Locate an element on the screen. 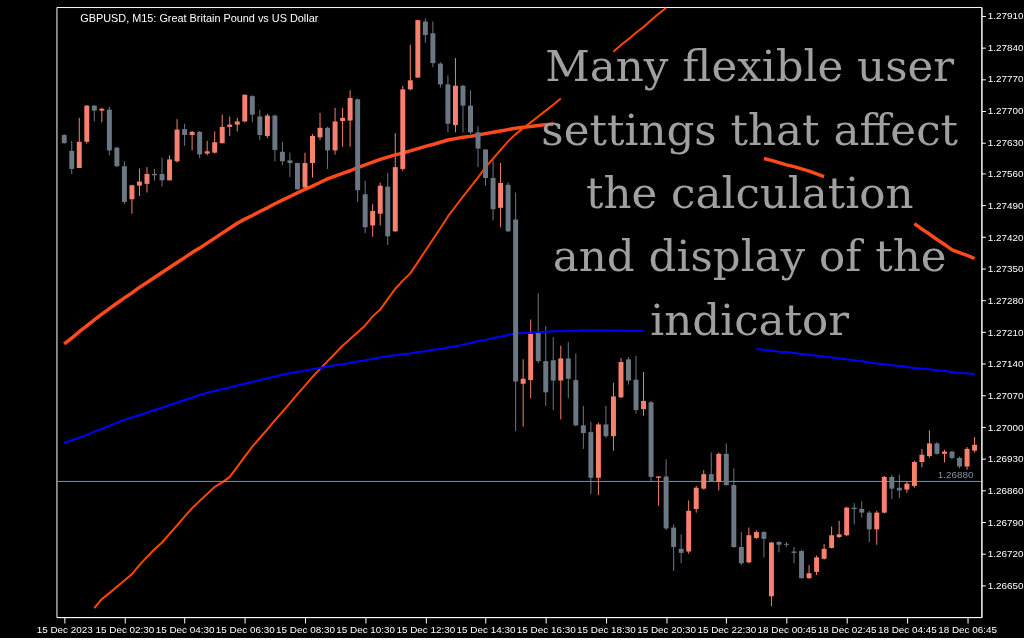 Image resolution: width=1024 pixels, height=640 pixels. y-tick-label: 1.27770 is located at coordinates (1005, 79).